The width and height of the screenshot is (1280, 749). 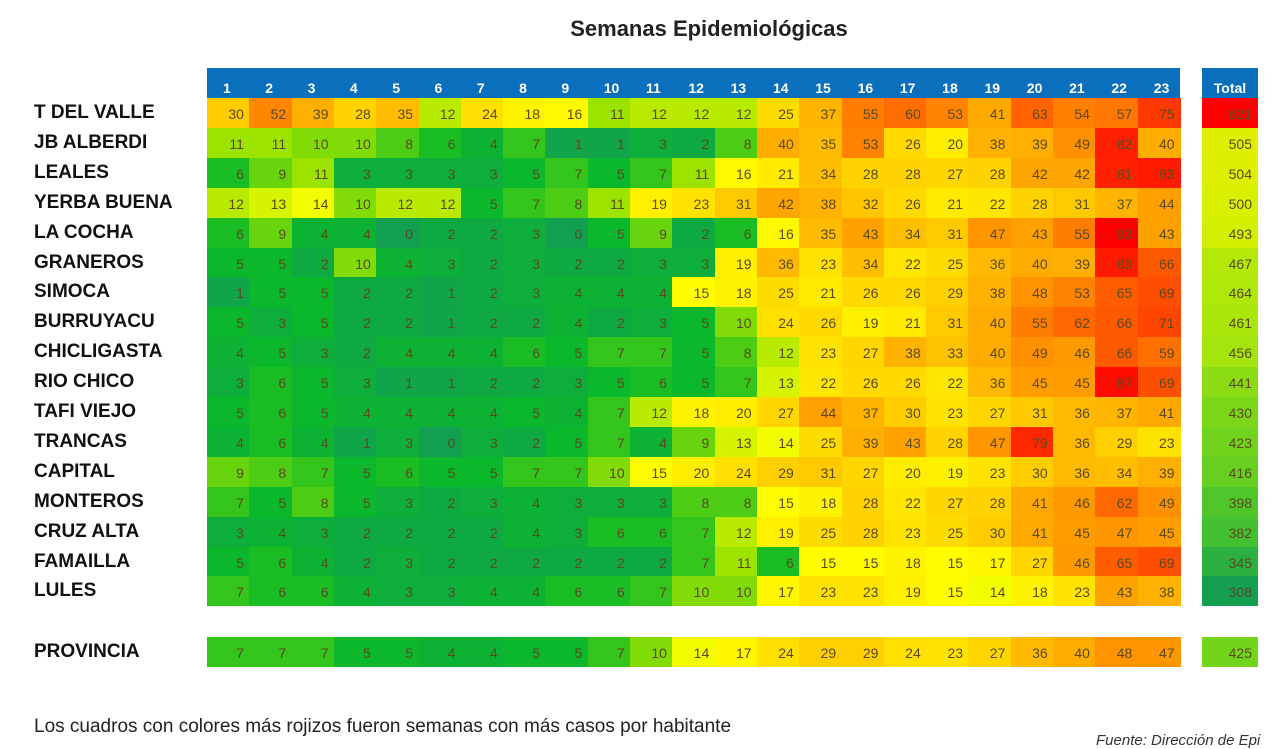 What do you see at coordinates (313, 202) in the screenshot?
I see `heatmap-cell: 14` at bounding box center [313, 202].